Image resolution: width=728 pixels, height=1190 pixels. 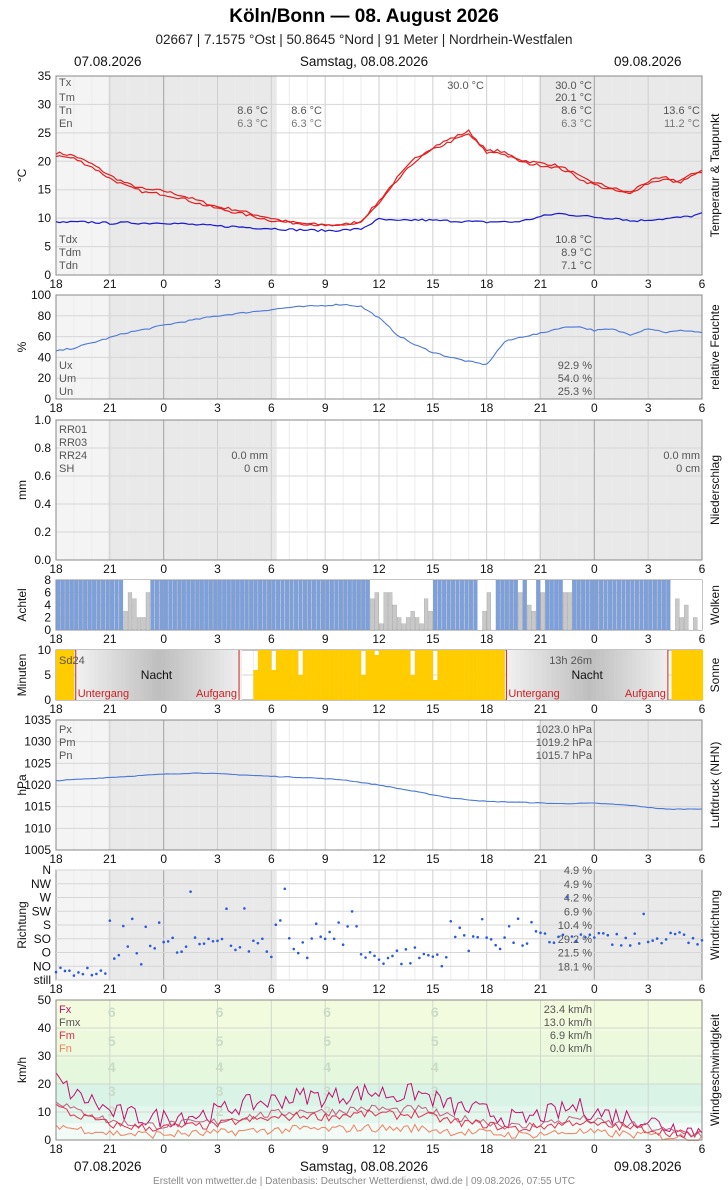 What do you see at coordinates (217, 1149) in the screenshot?
I see `windspeed-xtick: 3` at bounding box center [217, 1149].